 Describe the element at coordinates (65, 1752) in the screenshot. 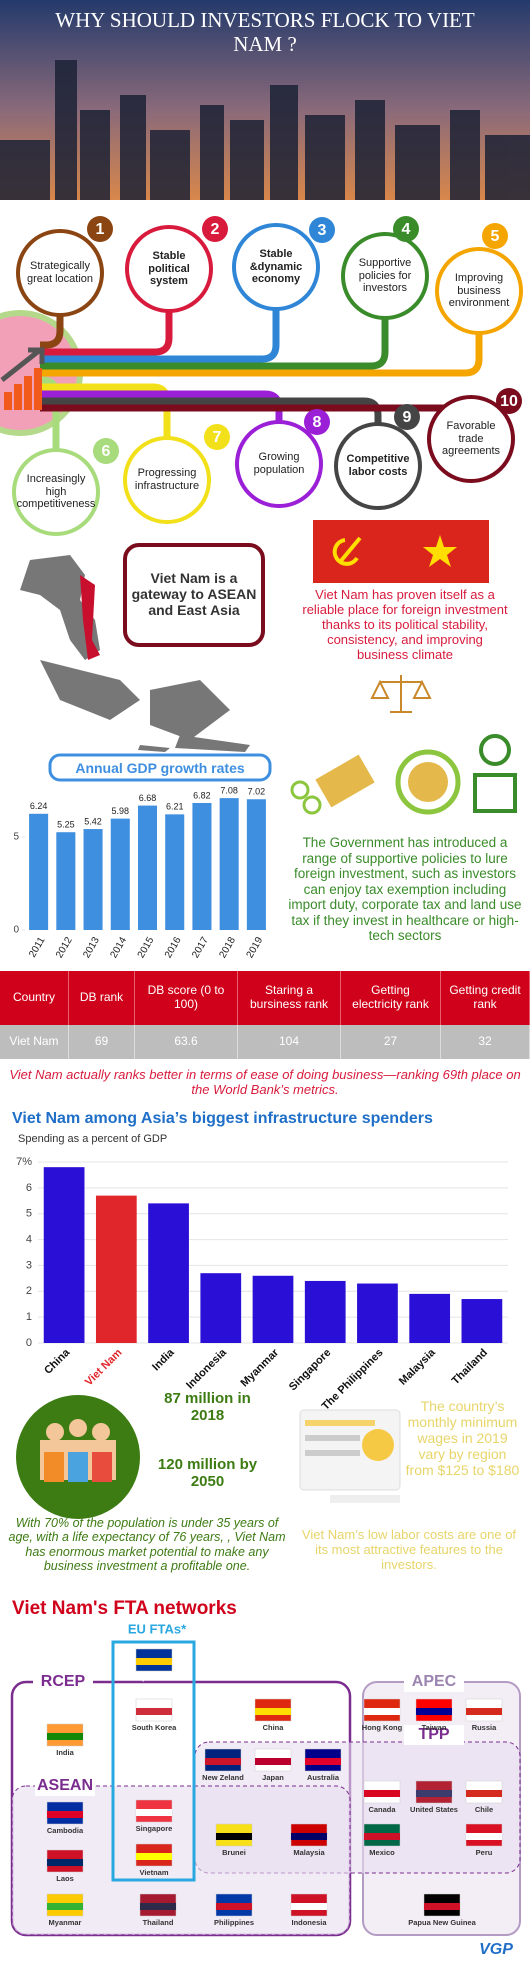

I see `country-label: India` at that location.